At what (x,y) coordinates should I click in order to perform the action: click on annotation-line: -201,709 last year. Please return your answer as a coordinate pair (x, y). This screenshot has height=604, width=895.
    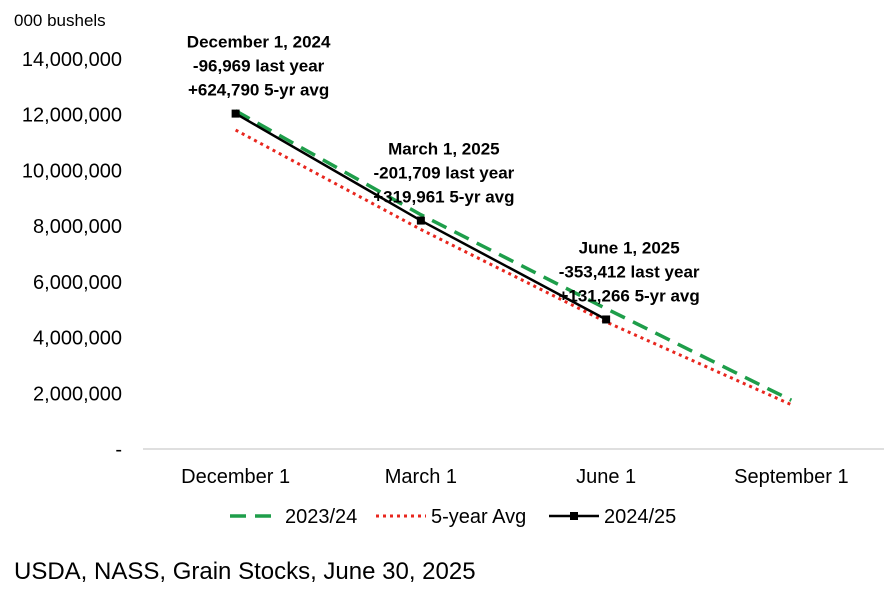
    Looking at the image, I should click on (443, 173).